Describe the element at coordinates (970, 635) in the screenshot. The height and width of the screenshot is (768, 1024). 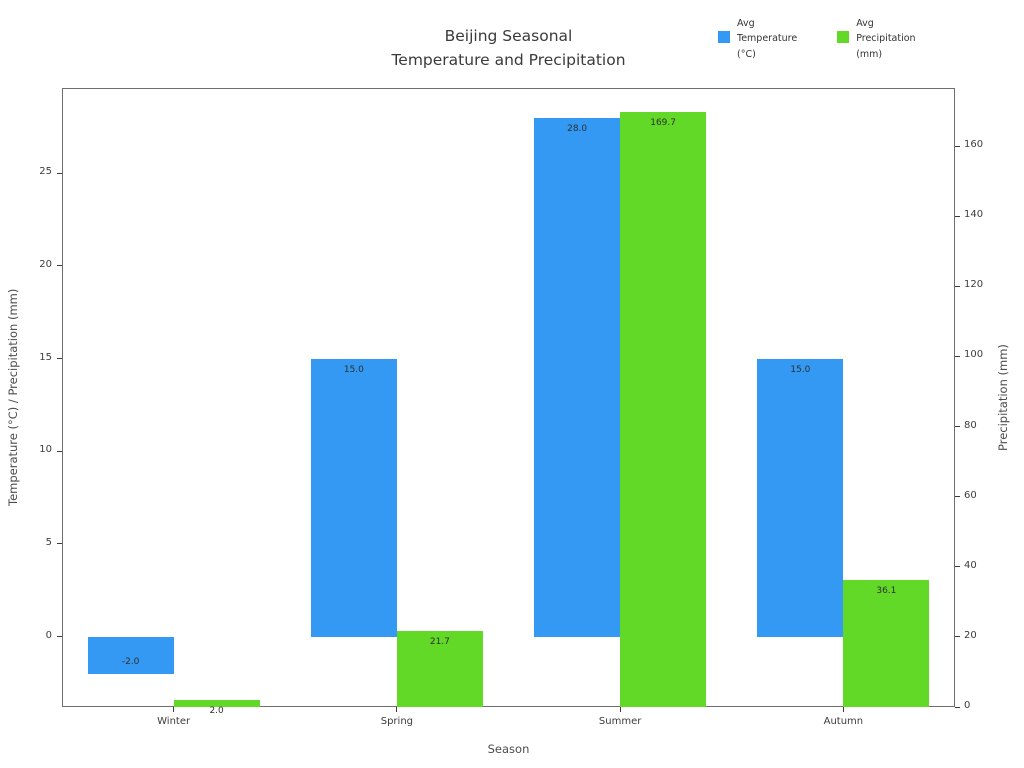
I see `right-tick-label: 20` at that location.